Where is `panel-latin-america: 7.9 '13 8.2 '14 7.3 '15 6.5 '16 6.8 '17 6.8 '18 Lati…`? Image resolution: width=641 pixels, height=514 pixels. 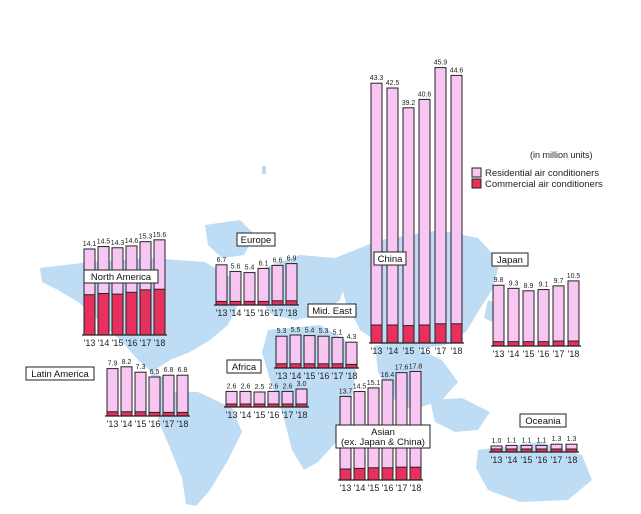 panel-latin-america: 7.9 '13 8.2 '14 7.3 '15 6.5 '16 6.8 '17 6.8 '18 Lati… is located at coordinates (107, 394).